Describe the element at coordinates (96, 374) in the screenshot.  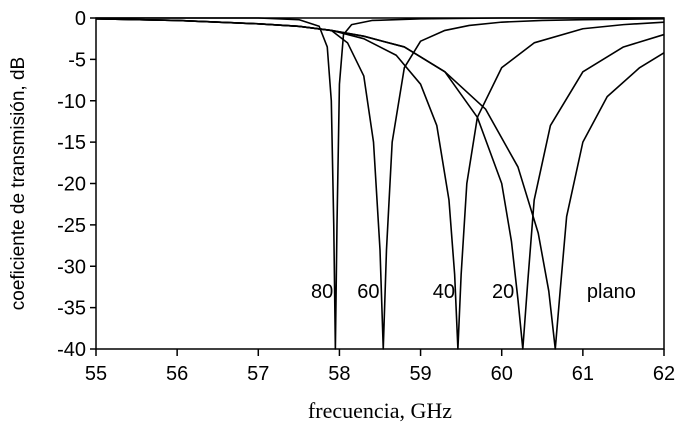
I see `x-tick-label: 55` at that location.